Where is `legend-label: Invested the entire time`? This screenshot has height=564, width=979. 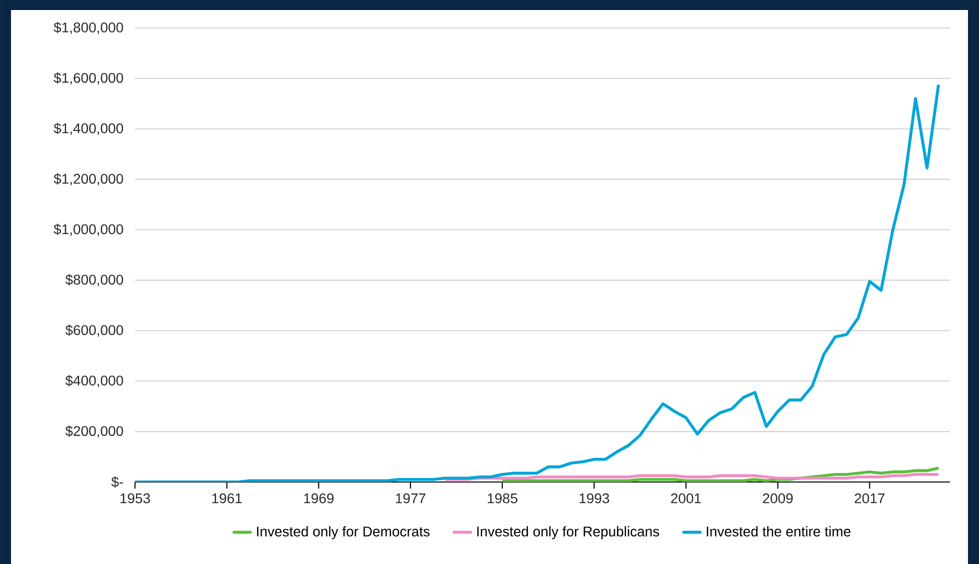 legend-label: Invested the entire time is located at coordinates (778, 531).